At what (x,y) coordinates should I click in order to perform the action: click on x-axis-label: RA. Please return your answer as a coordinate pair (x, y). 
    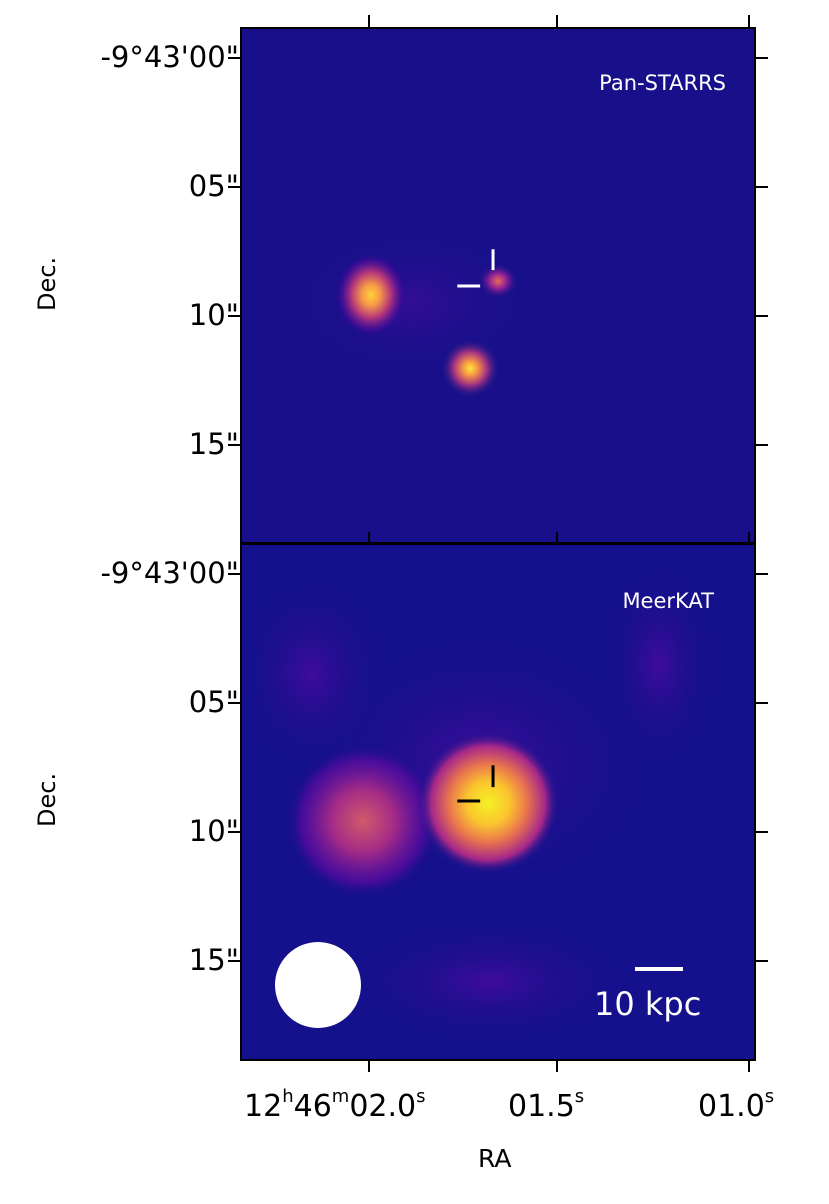
    Looking at the image, I should click on (495, 1158).